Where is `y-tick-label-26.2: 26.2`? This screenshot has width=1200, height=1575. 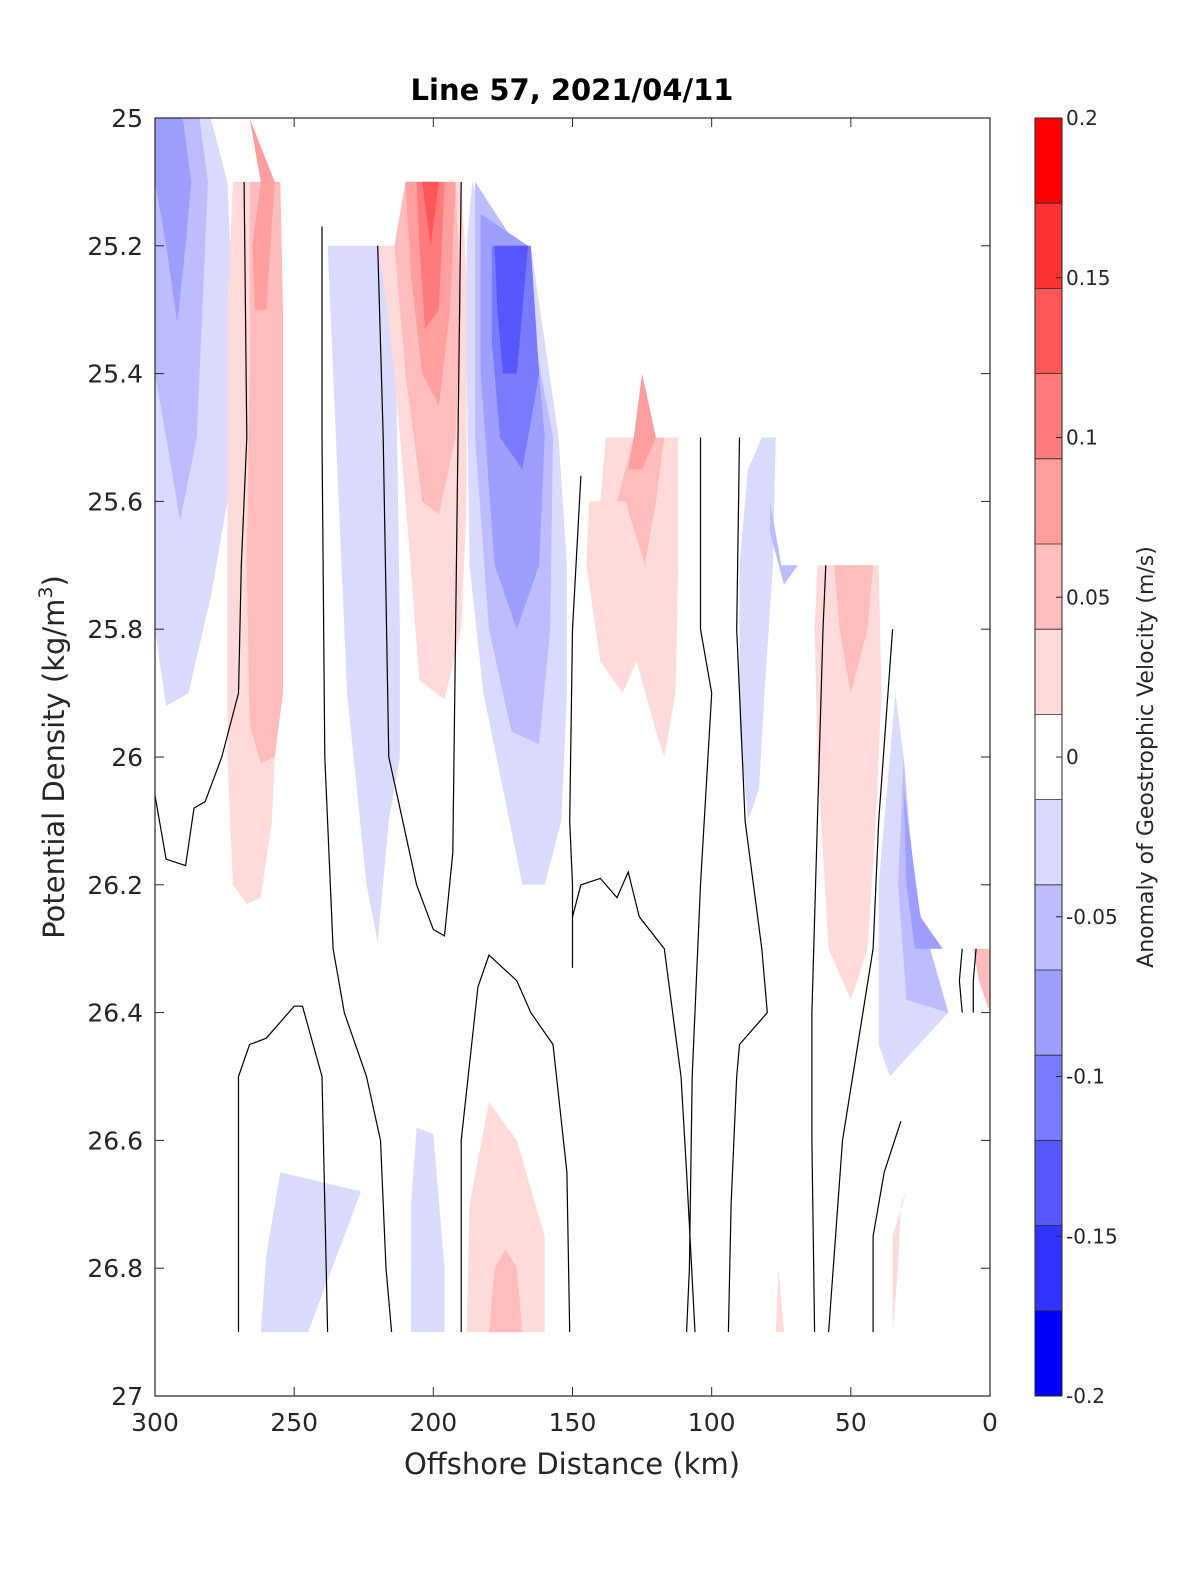
y-tick-label-26.2: 26.2 is located at coordinates (115, 885).